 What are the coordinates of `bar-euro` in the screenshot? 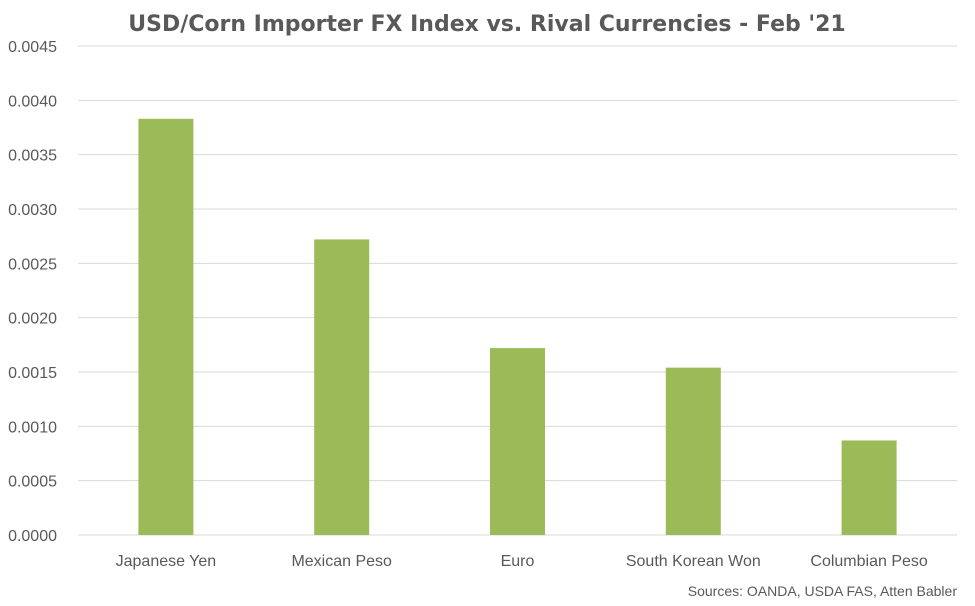 It's located at (517, 441).